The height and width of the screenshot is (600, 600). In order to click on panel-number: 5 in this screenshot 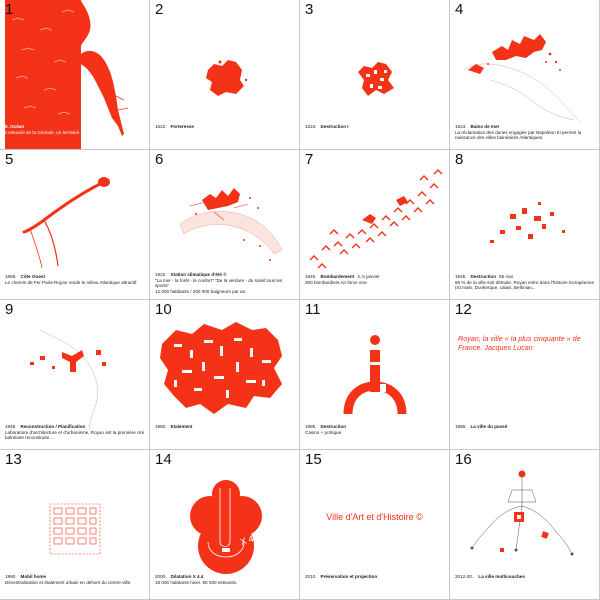, I will do `click(9, 159)`.